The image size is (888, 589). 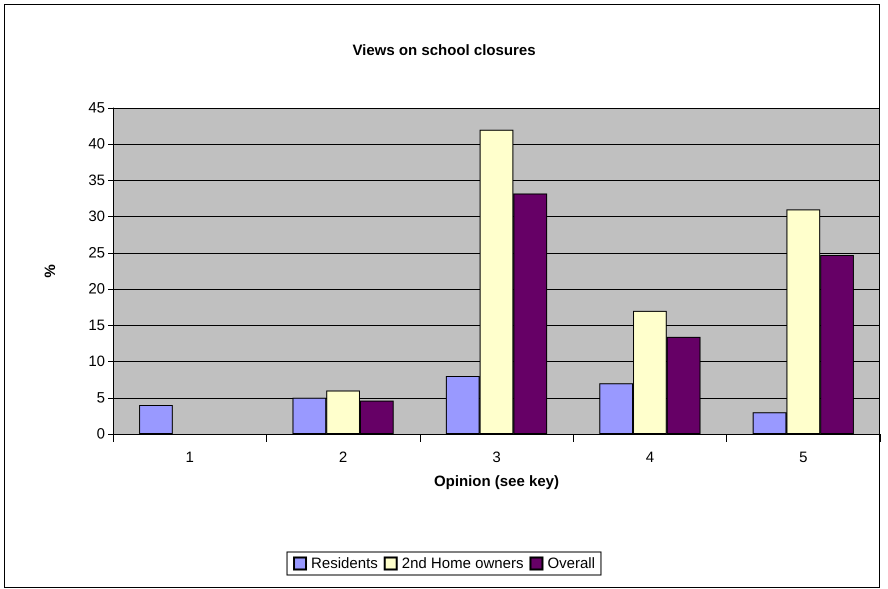 What do you see at coordinates (50, 271) in the screenshot?
I see `y-axis-title: %` at bounding box center [50, 271].